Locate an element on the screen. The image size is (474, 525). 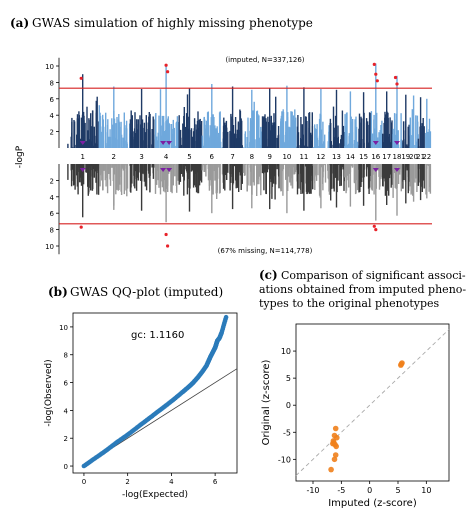
manhattan-bottom-peak is located at coordinates (376, 192).